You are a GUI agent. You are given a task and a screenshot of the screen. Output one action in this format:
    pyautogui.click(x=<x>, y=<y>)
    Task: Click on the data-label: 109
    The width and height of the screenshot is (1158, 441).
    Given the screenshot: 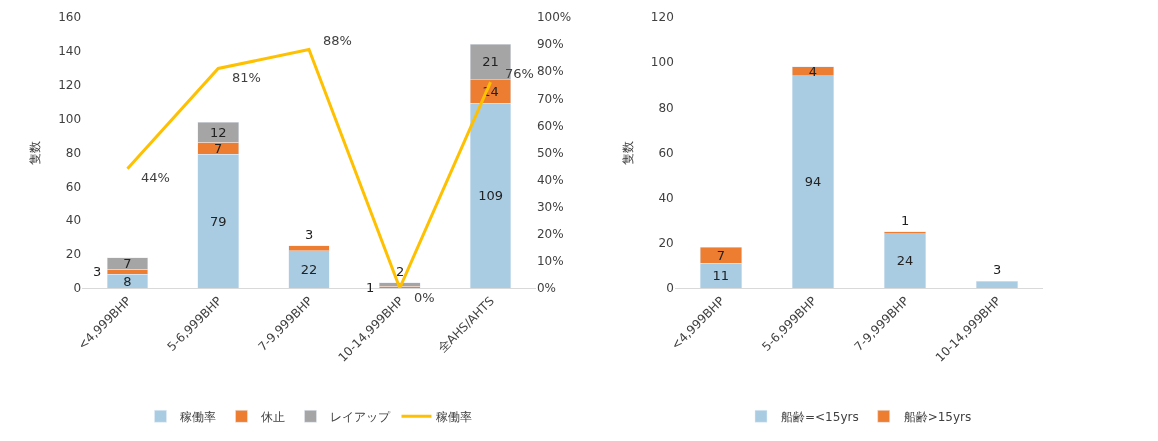 What is the action you would take?
    pyautogui.click(x=490, y=196)
    